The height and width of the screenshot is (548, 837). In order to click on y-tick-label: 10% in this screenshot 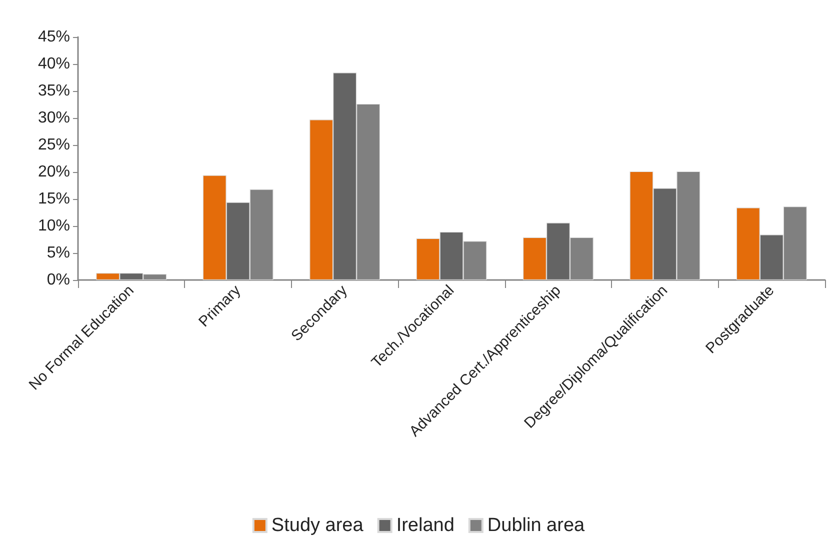, I will do `click(54, 226)`.